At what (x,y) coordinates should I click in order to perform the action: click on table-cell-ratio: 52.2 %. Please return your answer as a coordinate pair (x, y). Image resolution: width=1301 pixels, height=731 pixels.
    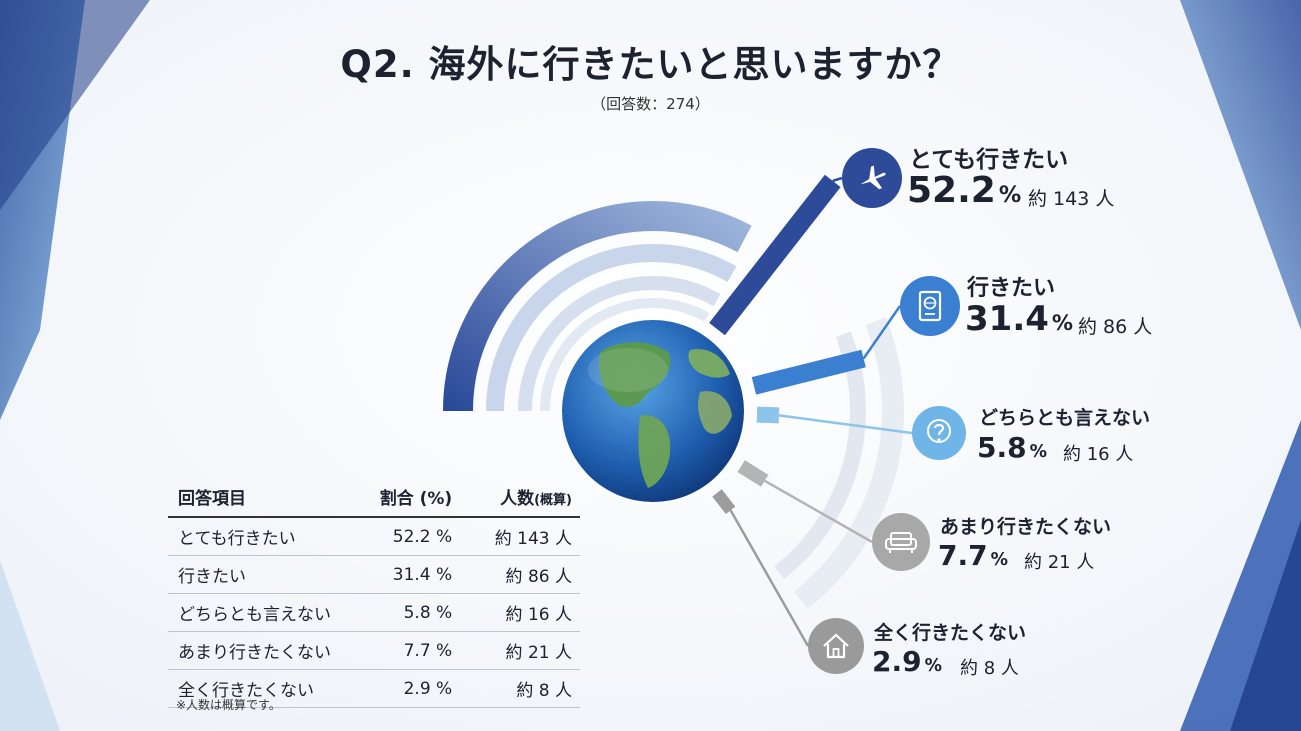
    Looking at the image, I should click on (409, 536).